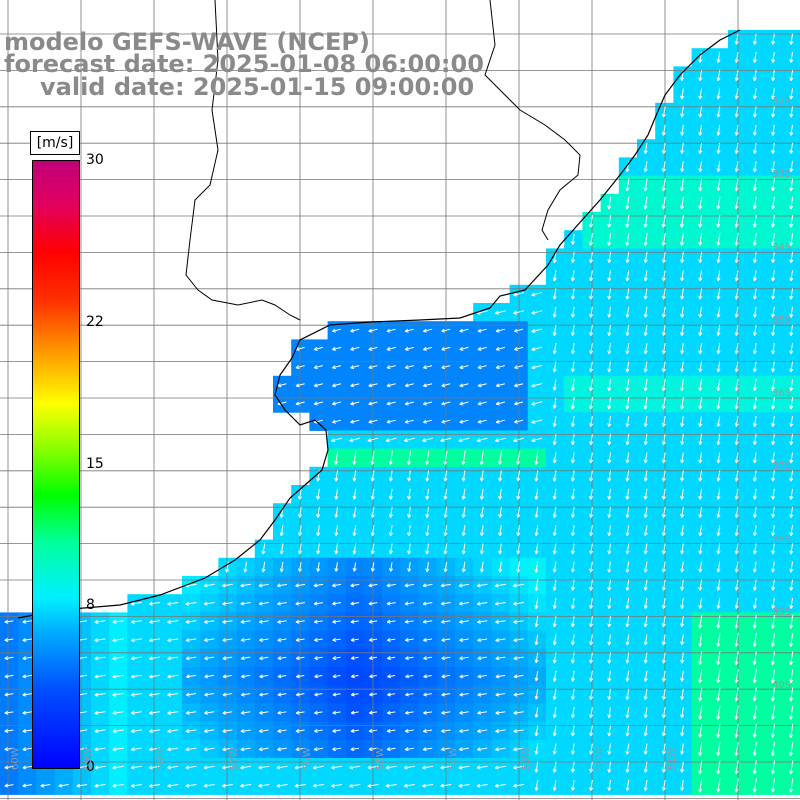 The image size is (800, 800). Describe the element at coordinates (243, 160) in the screenshot. I see `country-border` at that location.